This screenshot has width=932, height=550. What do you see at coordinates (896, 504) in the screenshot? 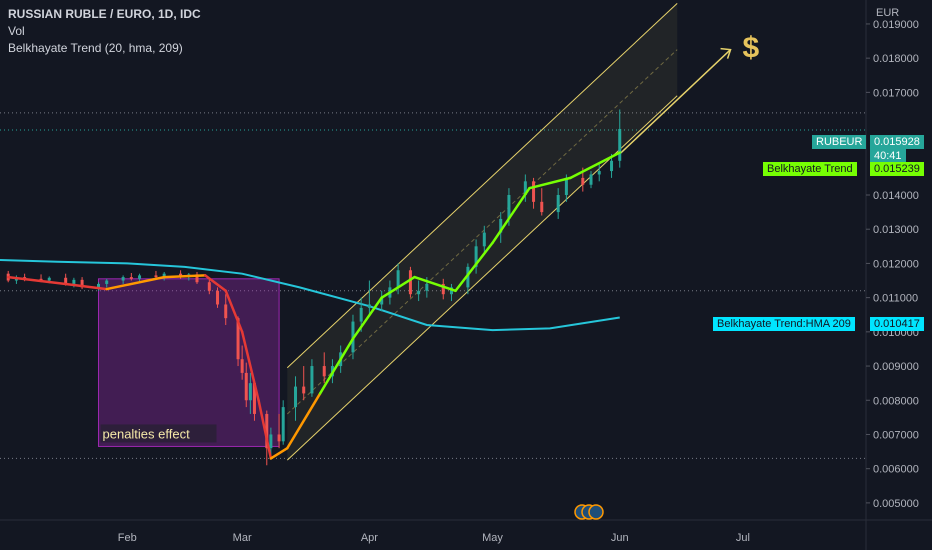
I see `y-tick-label: 0.005000` at bounding box center [896, 504].